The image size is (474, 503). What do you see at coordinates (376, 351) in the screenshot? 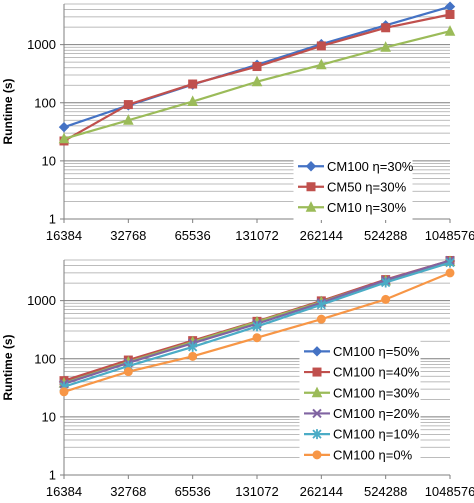
I see `legend-label: CM100 η=50%` at bounding box center [376, 351].